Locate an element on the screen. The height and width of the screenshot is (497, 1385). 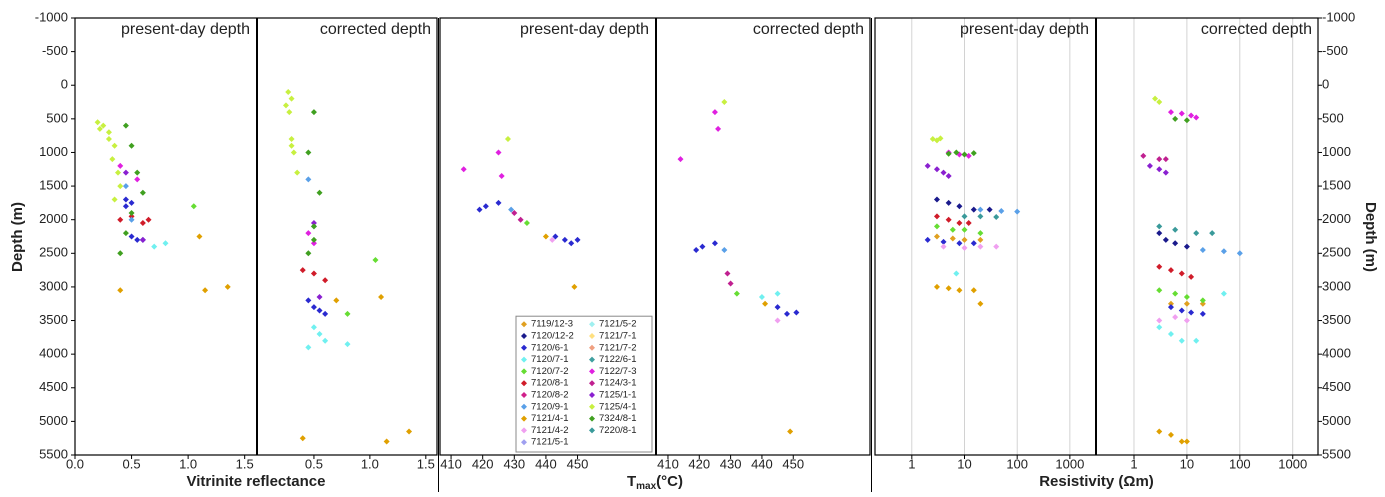
y-tick-label-right: 1500 is located at coordinates (1336, 185).